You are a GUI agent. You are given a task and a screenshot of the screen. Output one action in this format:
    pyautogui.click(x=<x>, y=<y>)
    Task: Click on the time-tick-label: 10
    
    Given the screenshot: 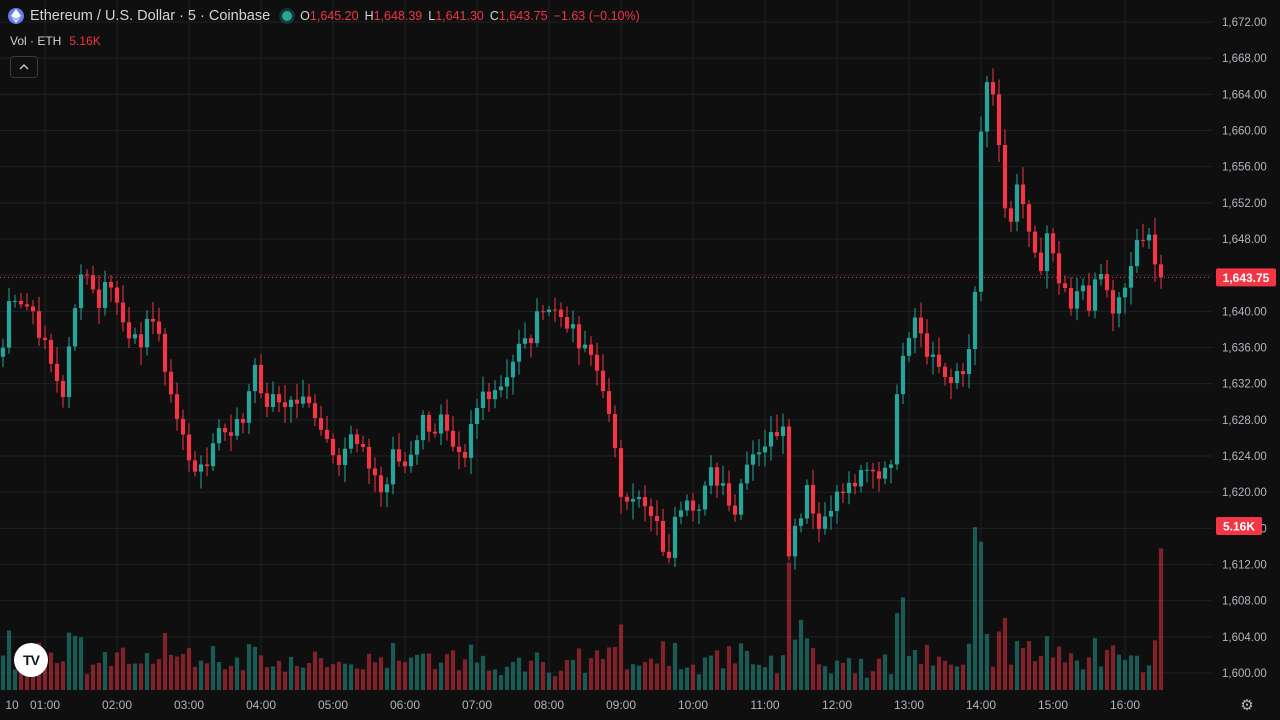 What is the action you would take?
    pyautogui.click(x=12, y=705)
    